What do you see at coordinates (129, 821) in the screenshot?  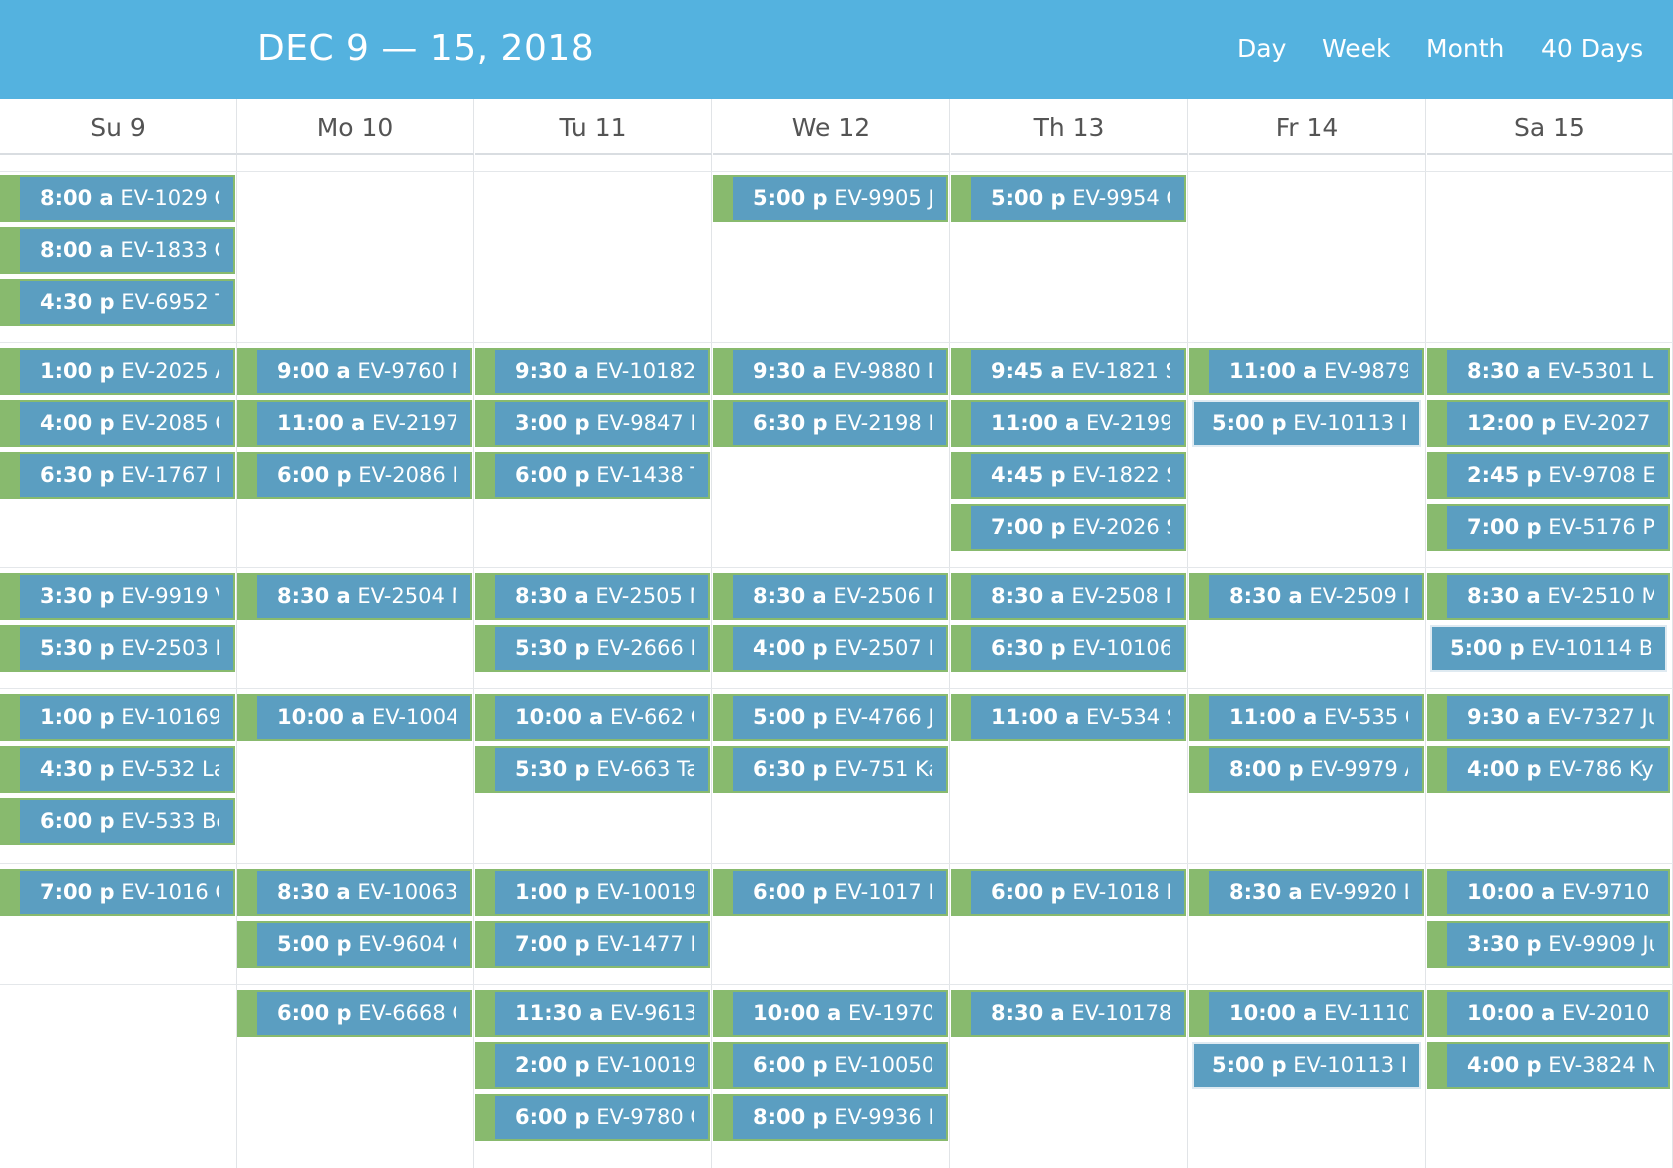 I see `event-label: 6:00 p EV-533 Boj` at bounding box center [129, 821].